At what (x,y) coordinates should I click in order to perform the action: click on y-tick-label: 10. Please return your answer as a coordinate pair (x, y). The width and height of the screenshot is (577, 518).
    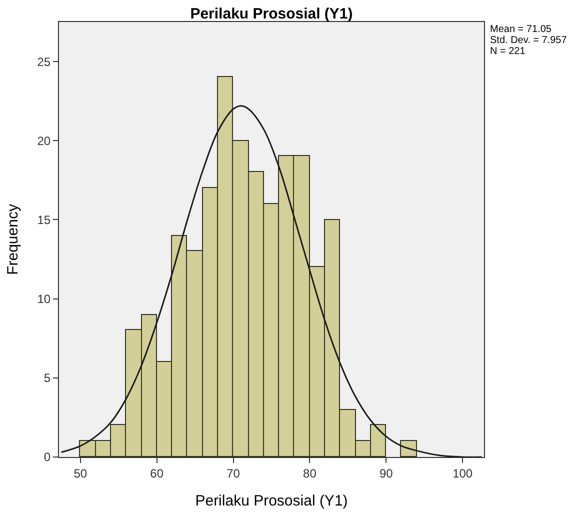
    Looking at the image, I should click on (44, 299).